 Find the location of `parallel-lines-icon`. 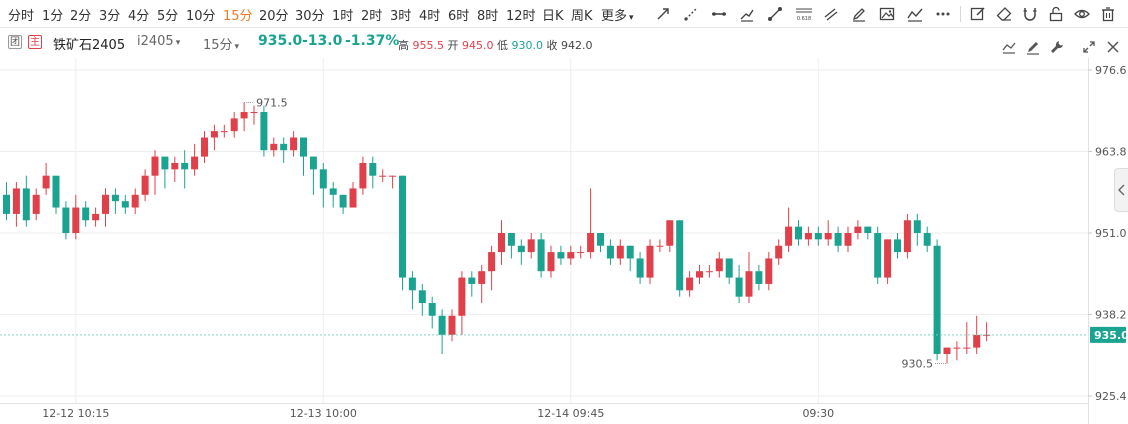

parallel-lines-icon is located at coordinates (831, 14).